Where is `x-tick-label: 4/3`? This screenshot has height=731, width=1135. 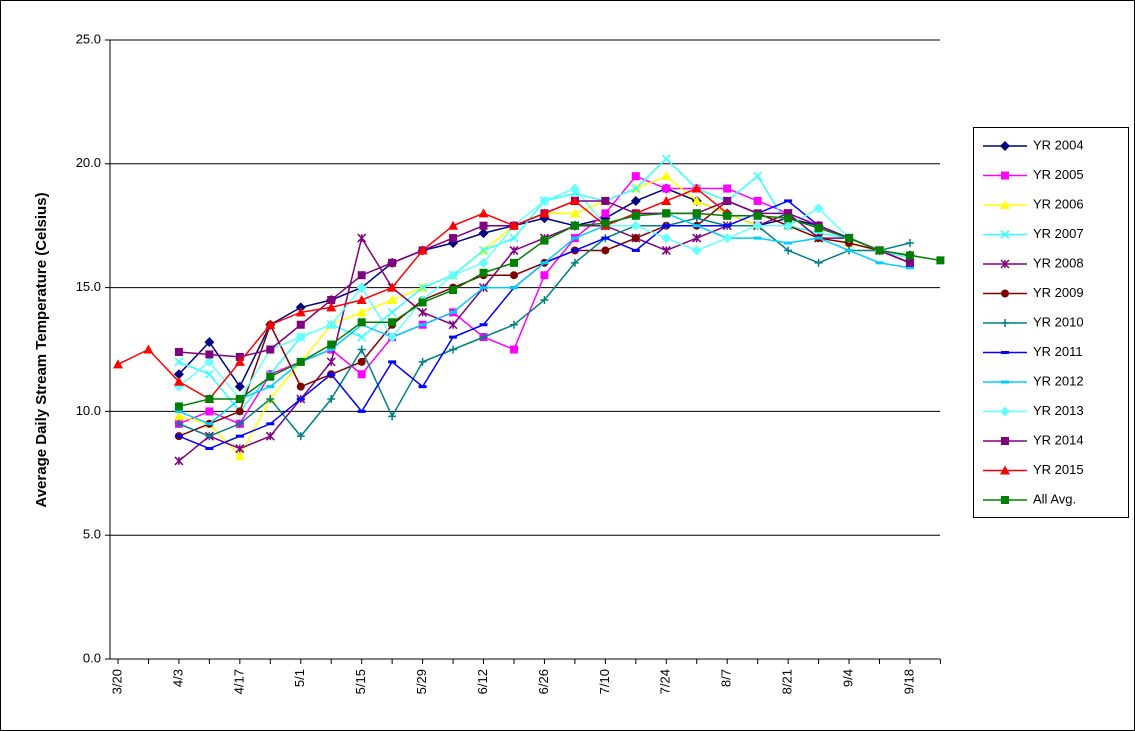 x-tick-label: 4/3 is located at coordinates (177, 678).